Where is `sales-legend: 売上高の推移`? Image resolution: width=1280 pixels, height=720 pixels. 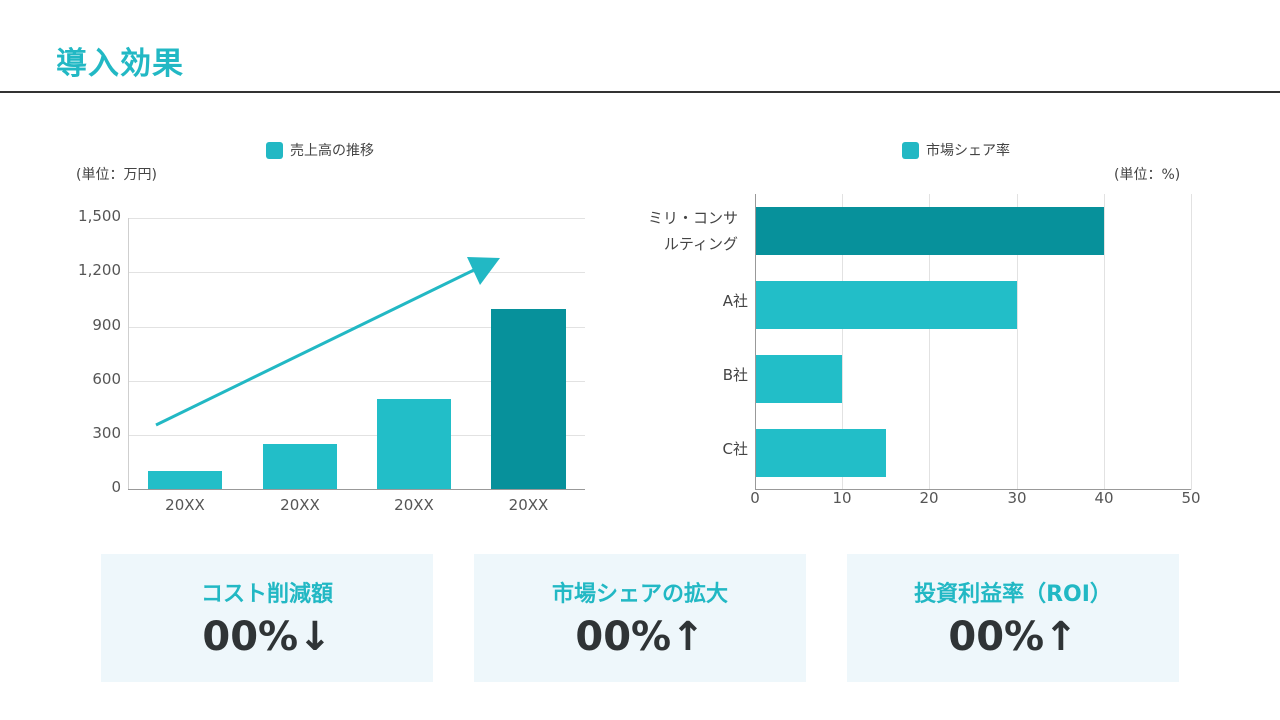 sales-legend: 売上高の推移 is located at coordinates (320, 150).